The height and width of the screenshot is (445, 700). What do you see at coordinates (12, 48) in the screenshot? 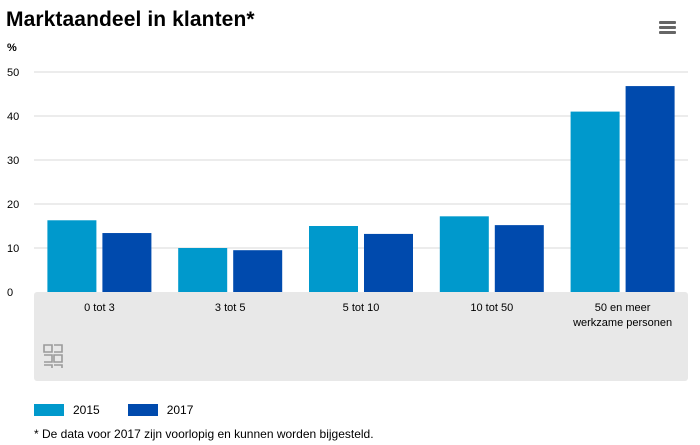
I see `y-axis-unit-label: %` at bounding box center [12, 48].